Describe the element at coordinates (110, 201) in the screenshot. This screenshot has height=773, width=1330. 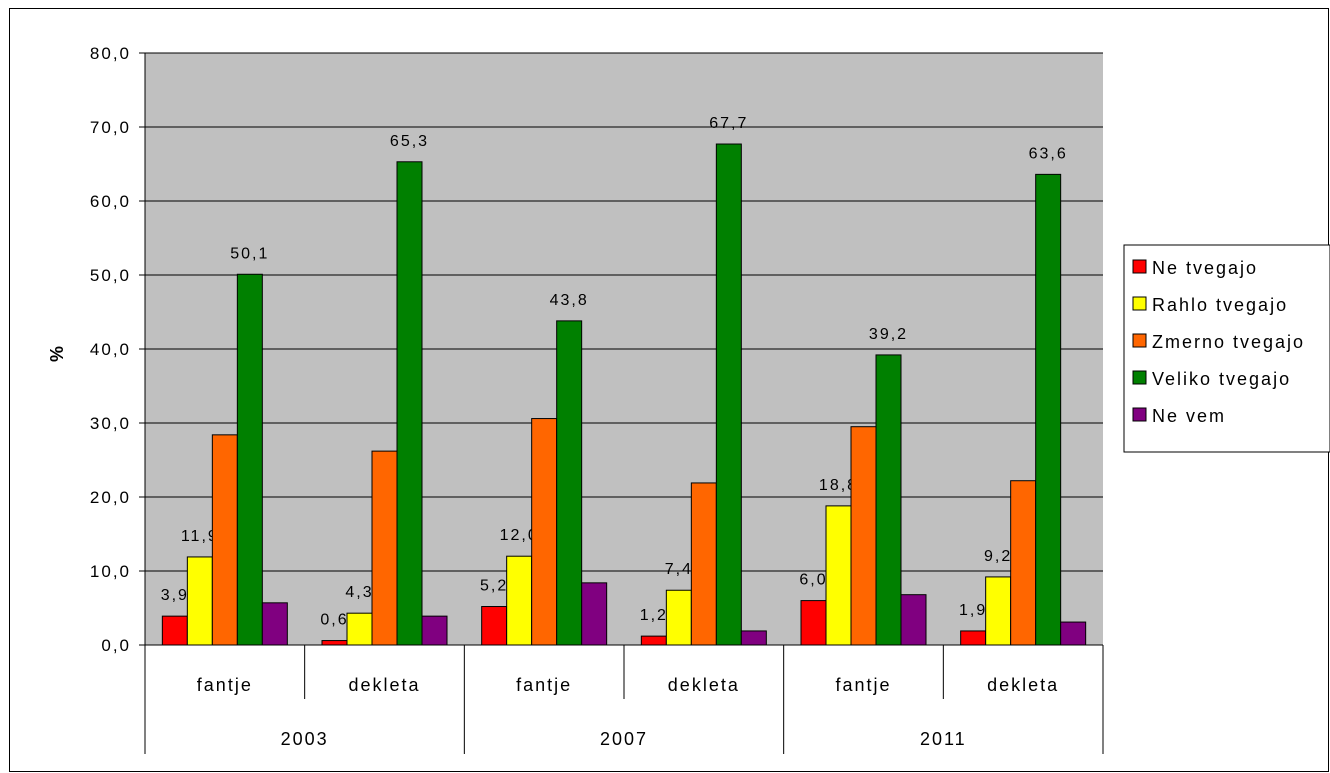
I see `y-tick-label: 60,0` at that location.